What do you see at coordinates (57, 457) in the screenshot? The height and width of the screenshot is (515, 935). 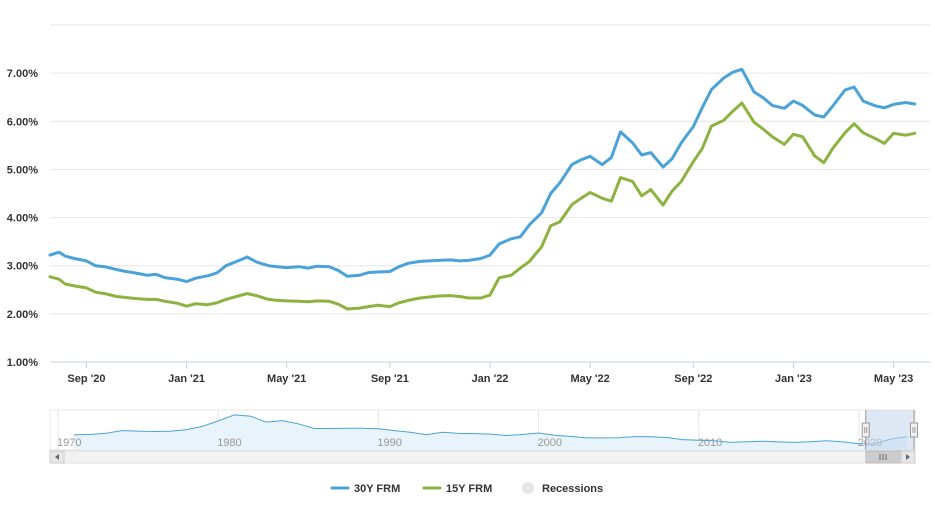 I see `scroll-left-arrow-icon` at bounding box center [57, 457].